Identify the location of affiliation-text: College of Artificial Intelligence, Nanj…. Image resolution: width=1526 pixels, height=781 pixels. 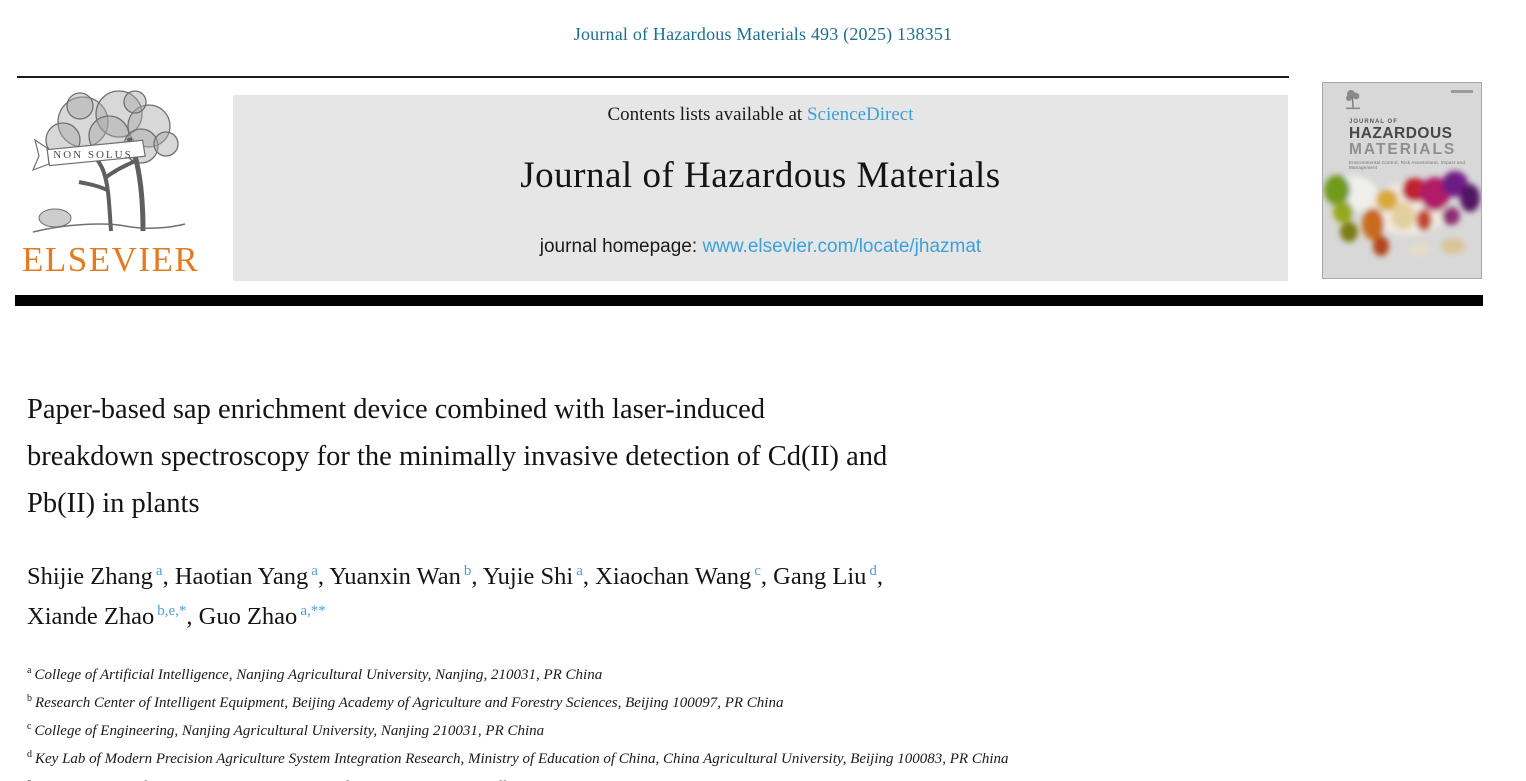
(318, 675).